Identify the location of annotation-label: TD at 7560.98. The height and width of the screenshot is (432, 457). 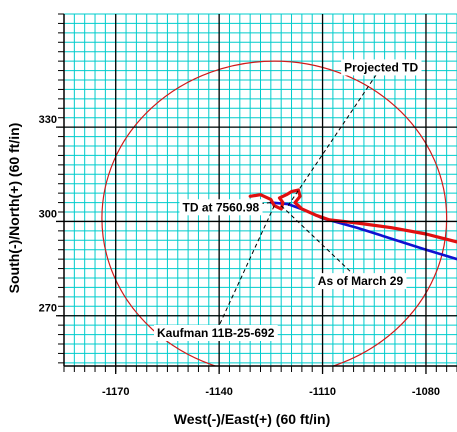
(220, 207).